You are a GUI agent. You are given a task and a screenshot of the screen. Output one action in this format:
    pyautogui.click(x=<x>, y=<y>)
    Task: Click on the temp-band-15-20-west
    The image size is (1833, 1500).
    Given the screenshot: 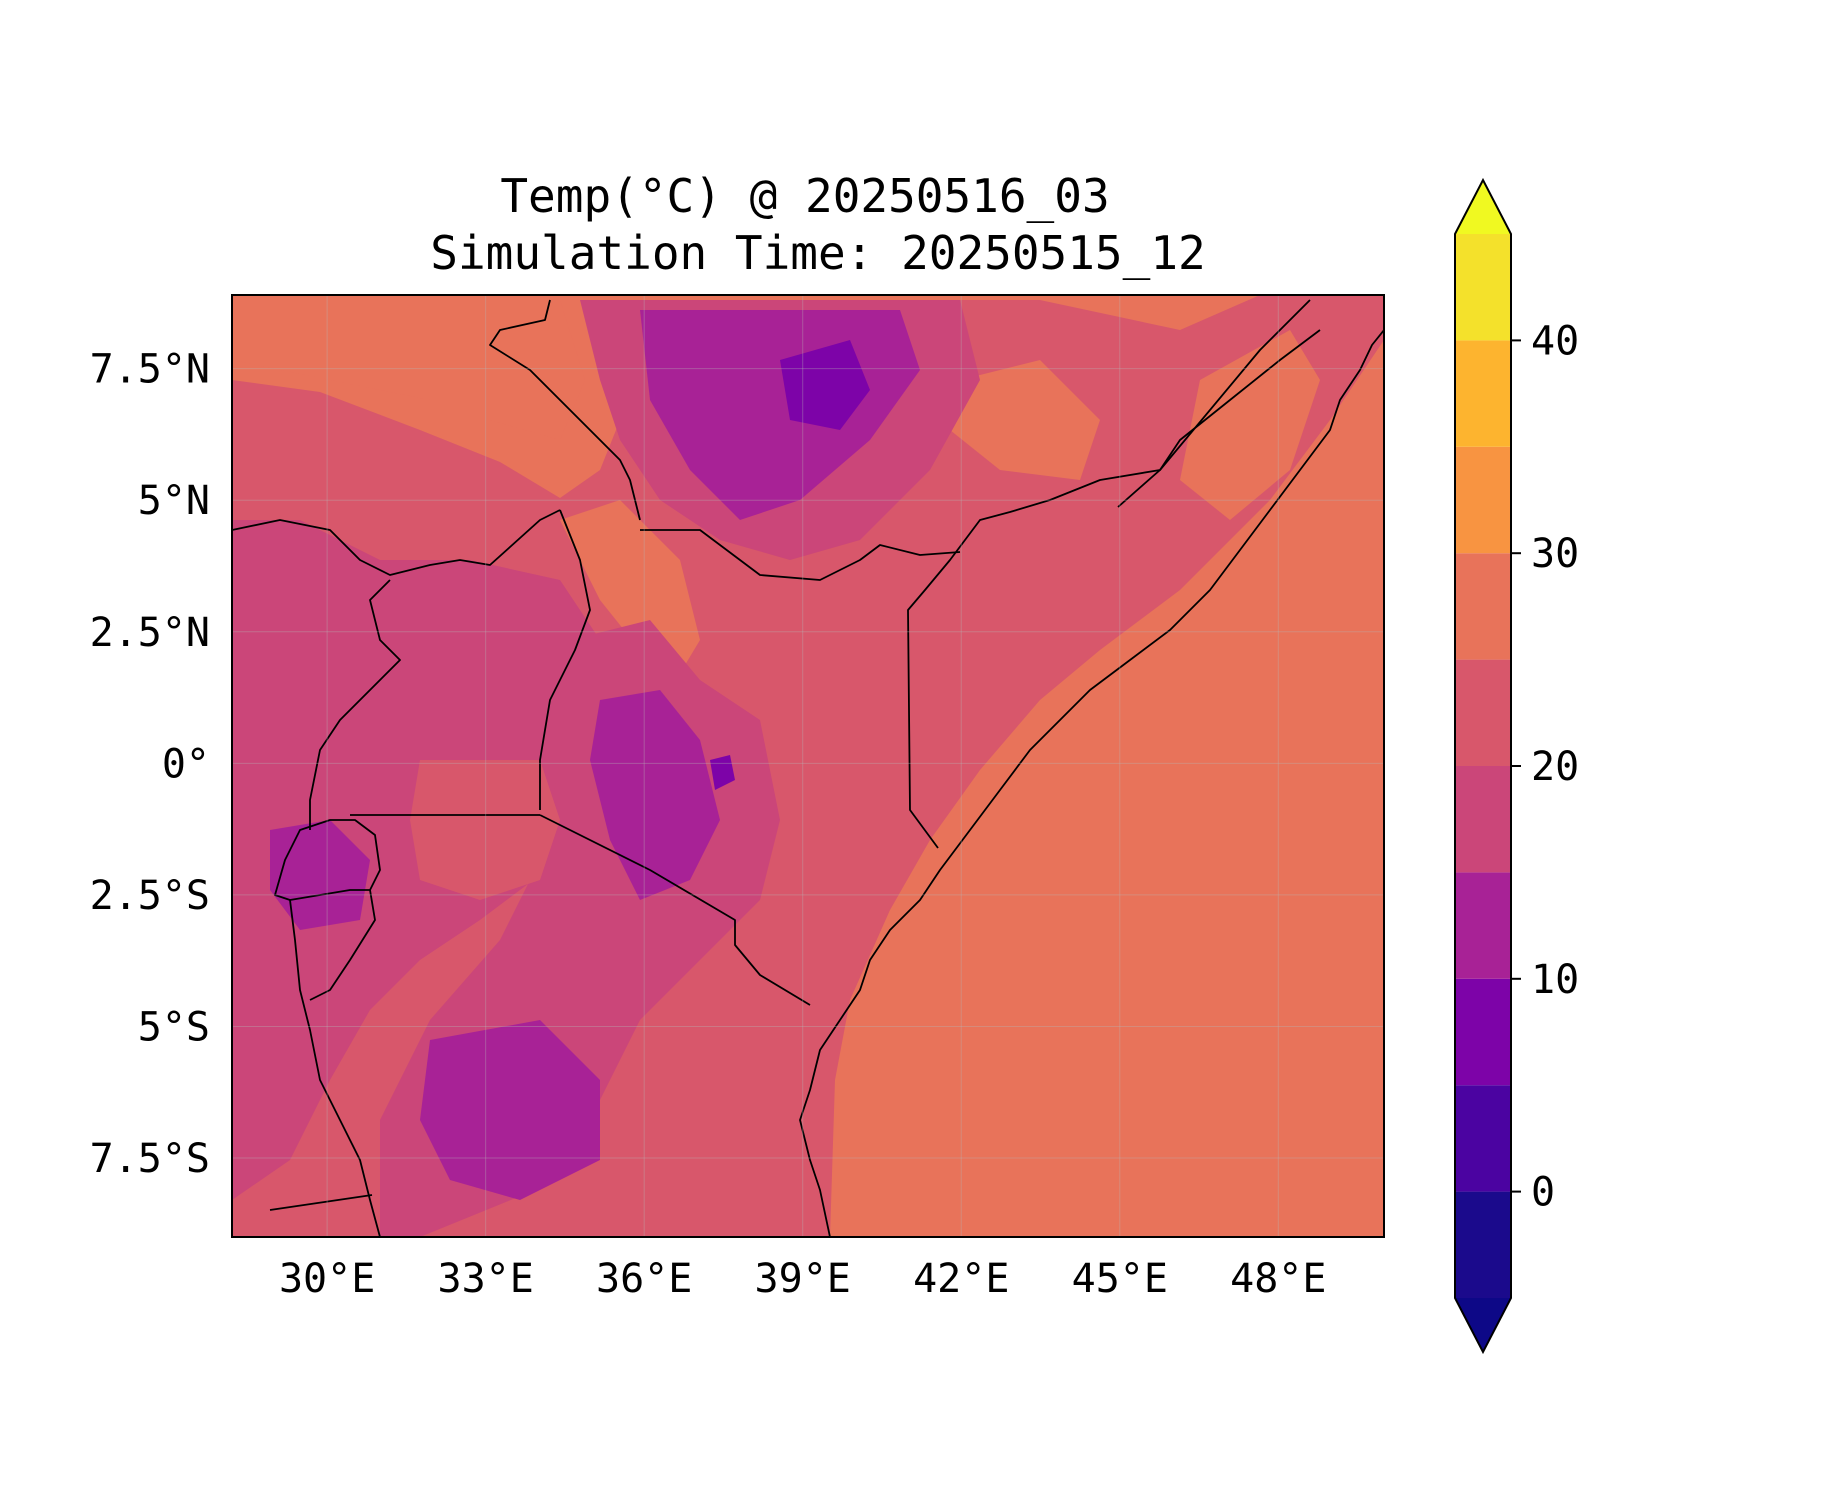 What is the action you would take?
    pyautogui.click(x=416, y=860)
    